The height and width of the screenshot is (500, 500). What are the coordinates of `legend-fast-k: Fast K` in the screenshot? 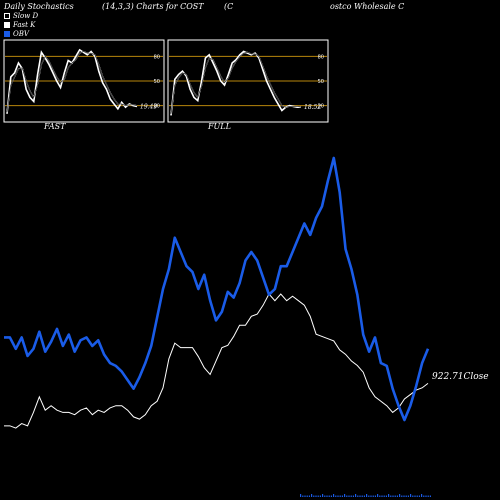 It's located at (19, 25).